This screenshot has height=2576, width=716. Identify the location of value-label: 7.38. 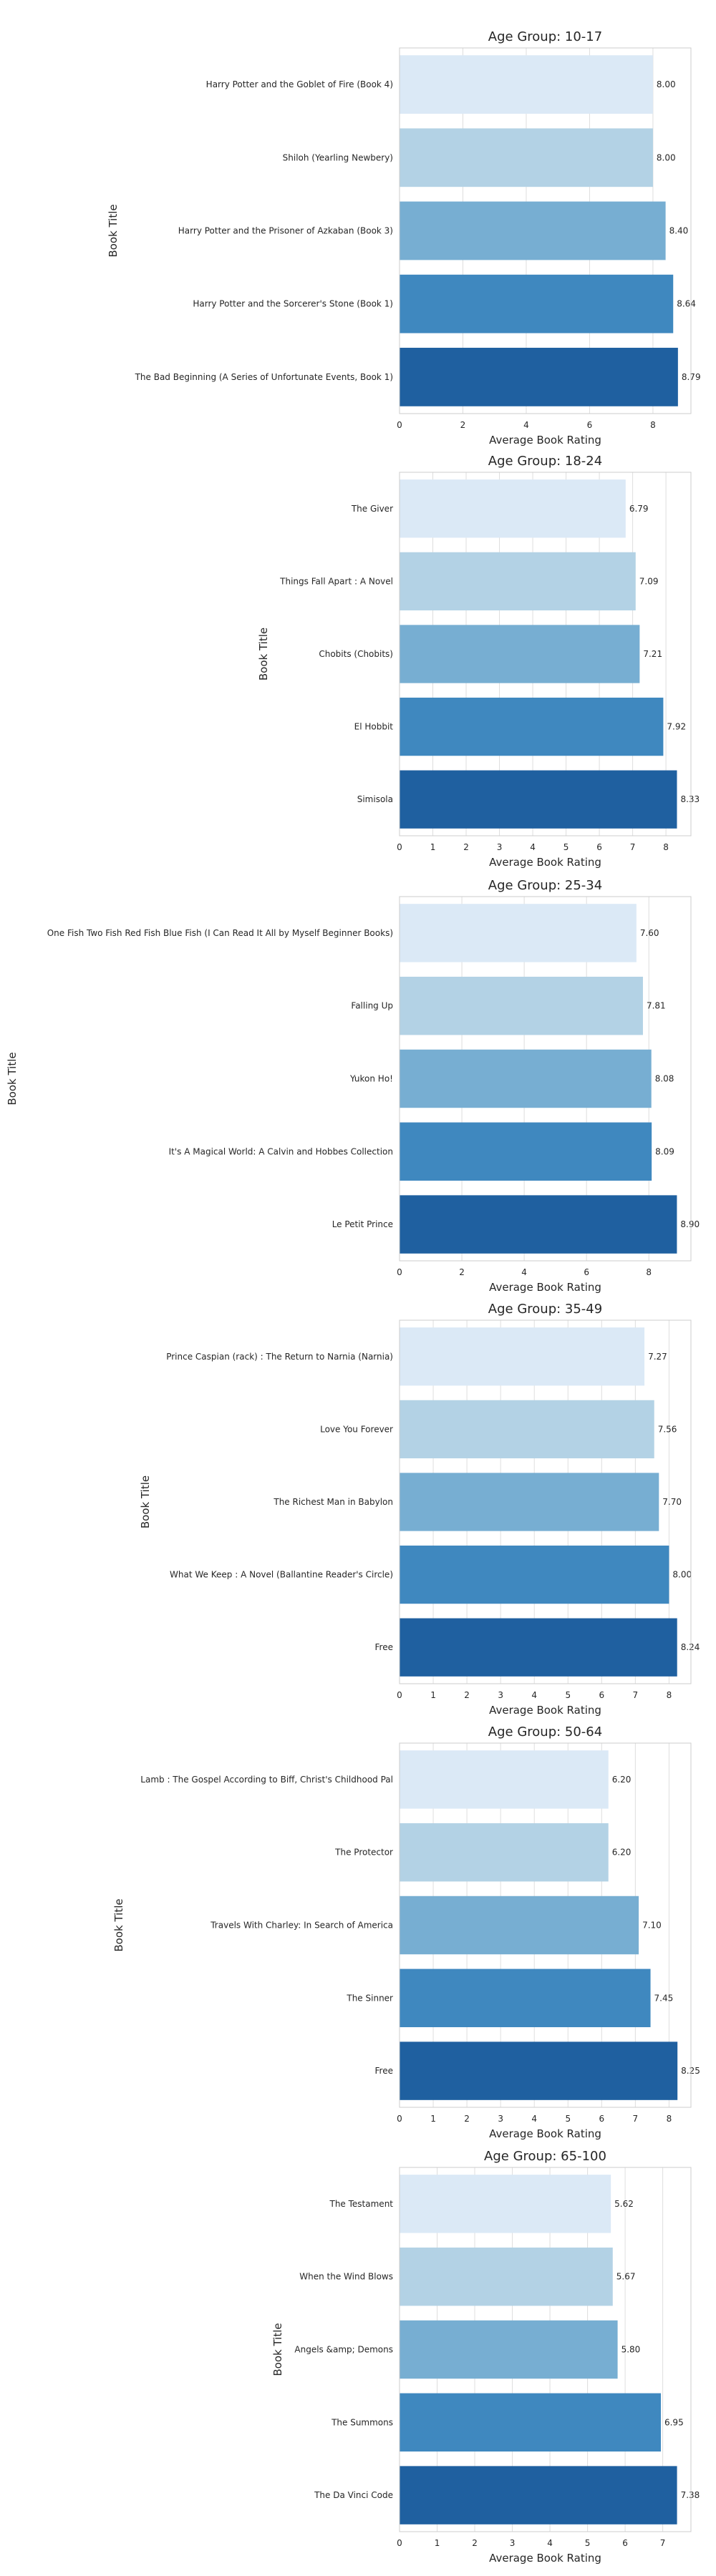
(690, 2495).